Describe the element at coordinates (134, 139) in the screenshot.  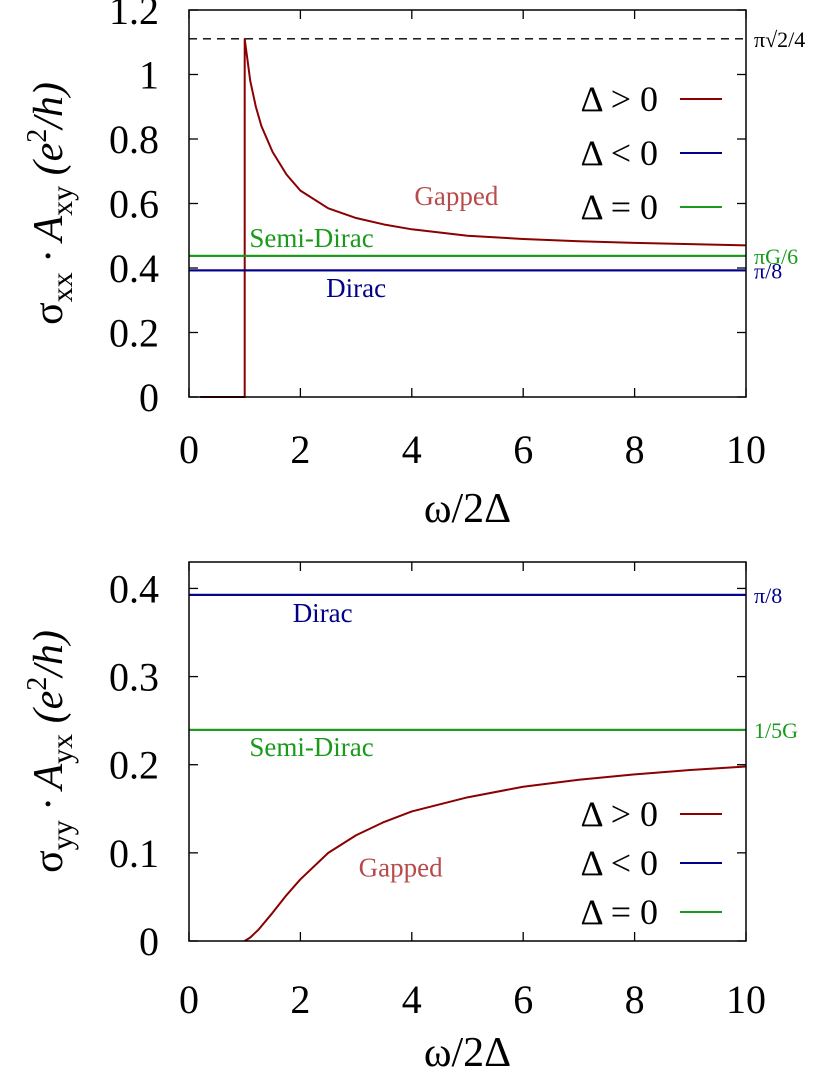
I see `y-tick-label: 0.8` at that location.